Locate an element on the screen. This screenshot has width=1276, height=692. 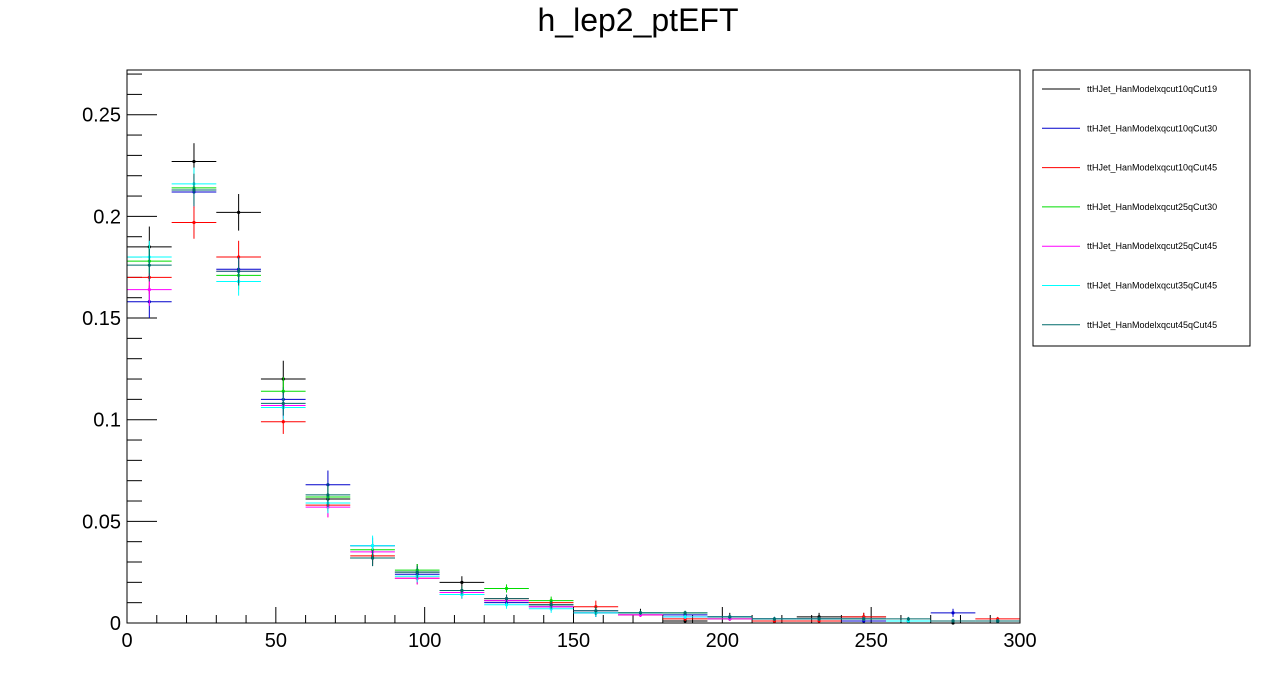
legend-entry-label: ttHJet_HanModelxqcut25qCut30 is located at coordinates (1152, 207).